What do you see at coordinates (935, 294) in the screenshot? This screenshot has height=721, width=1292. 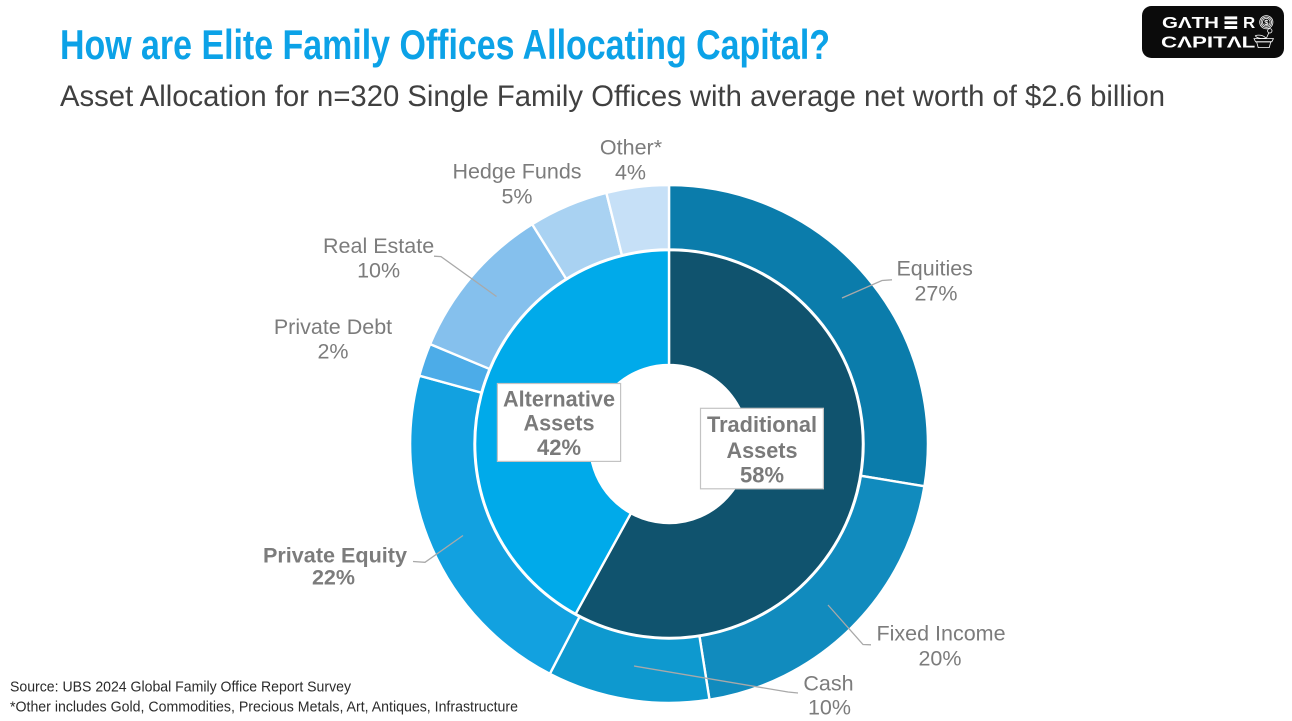 I see `svg-text: 27%` at bounding box center [935, 294].